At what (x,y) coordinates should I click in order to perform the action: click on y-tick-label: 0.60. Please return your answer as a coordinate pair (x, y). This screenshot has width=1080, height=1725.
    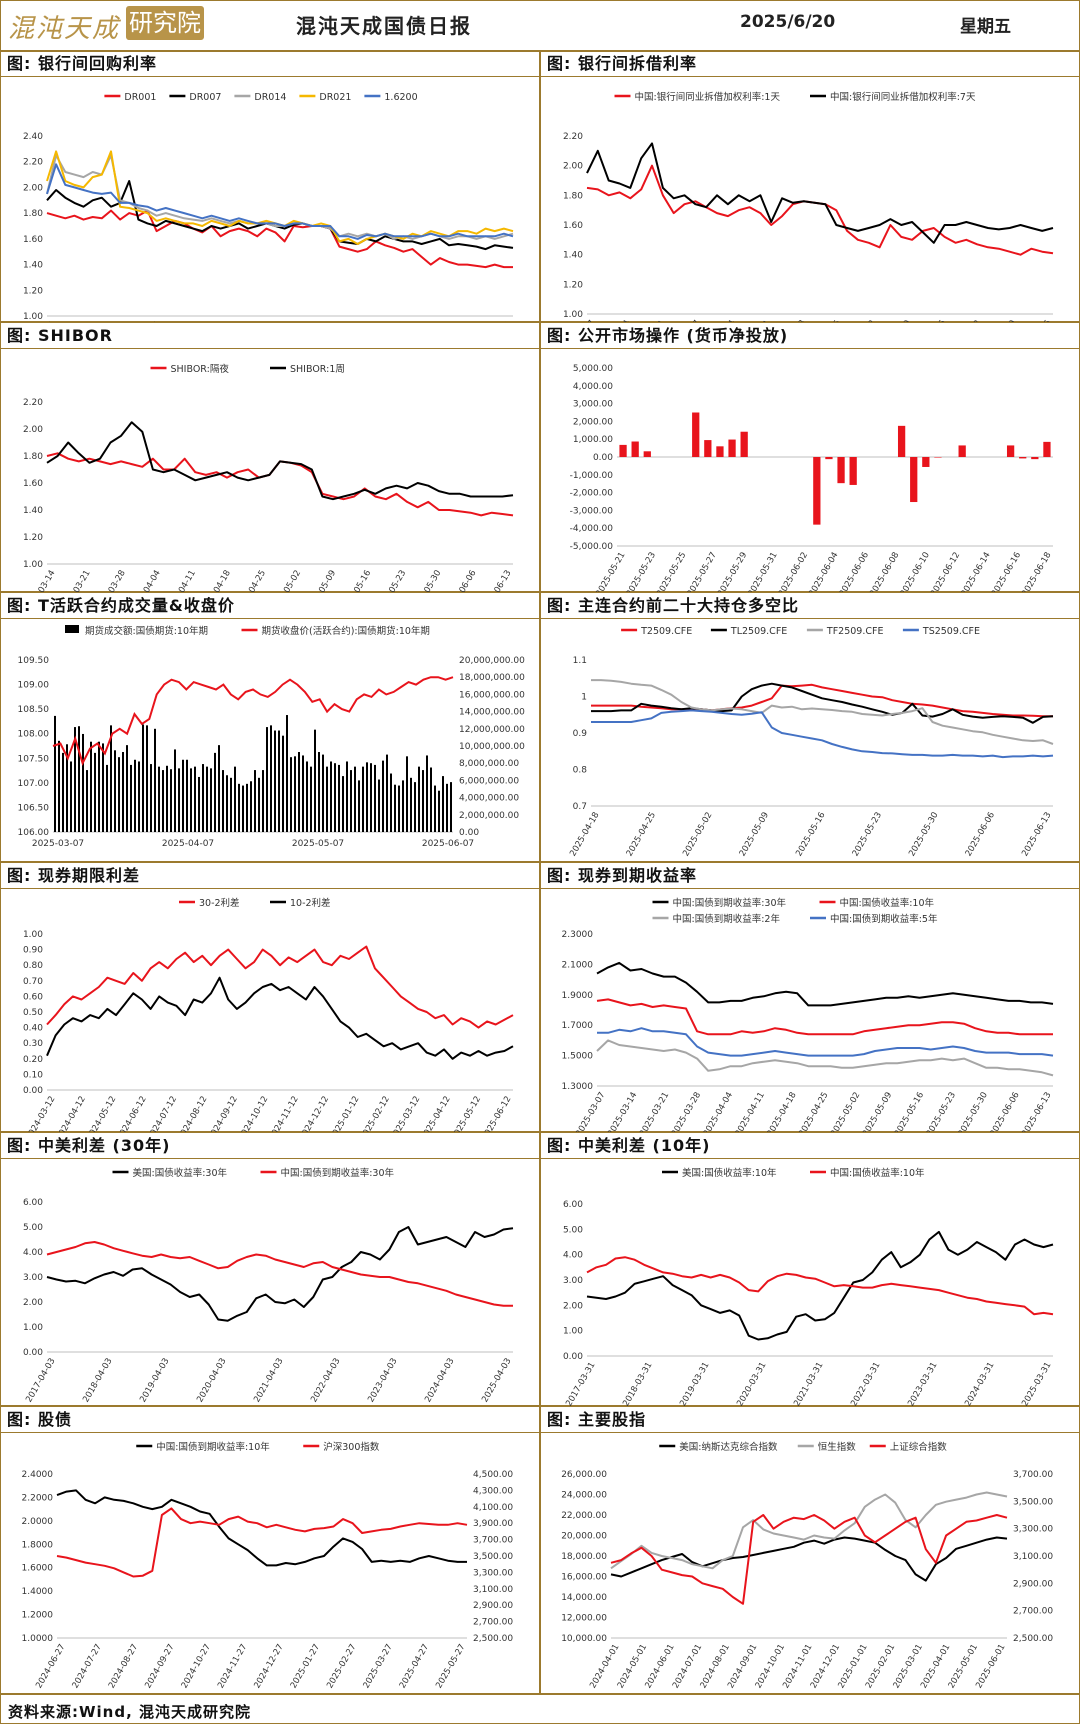
    Looking at the image, I should click on (33, 997).